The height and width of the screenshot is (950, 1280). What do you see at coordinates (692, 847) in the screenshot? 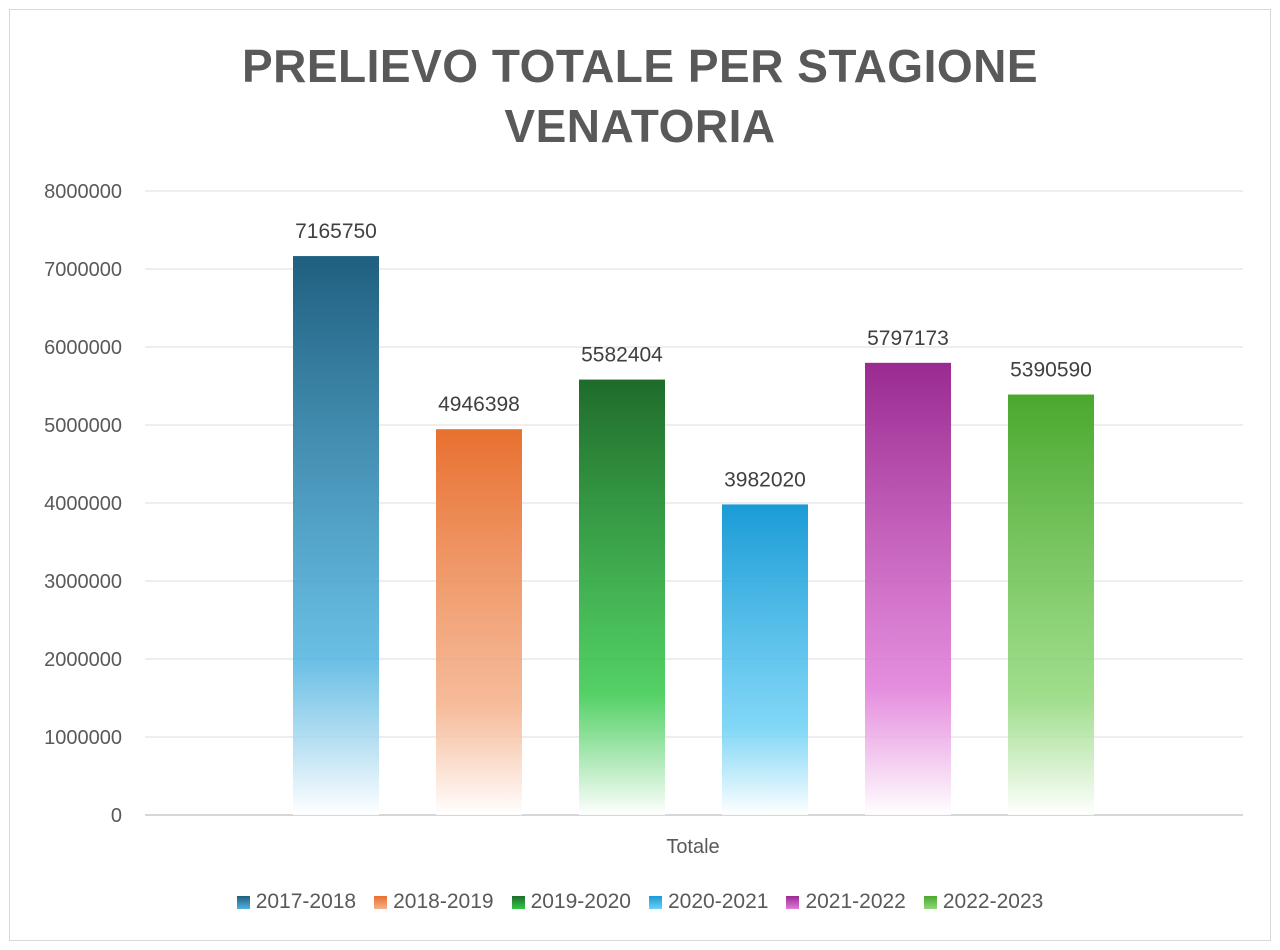
I see `x-category-label: Totale` at bounding box center [692, 847].